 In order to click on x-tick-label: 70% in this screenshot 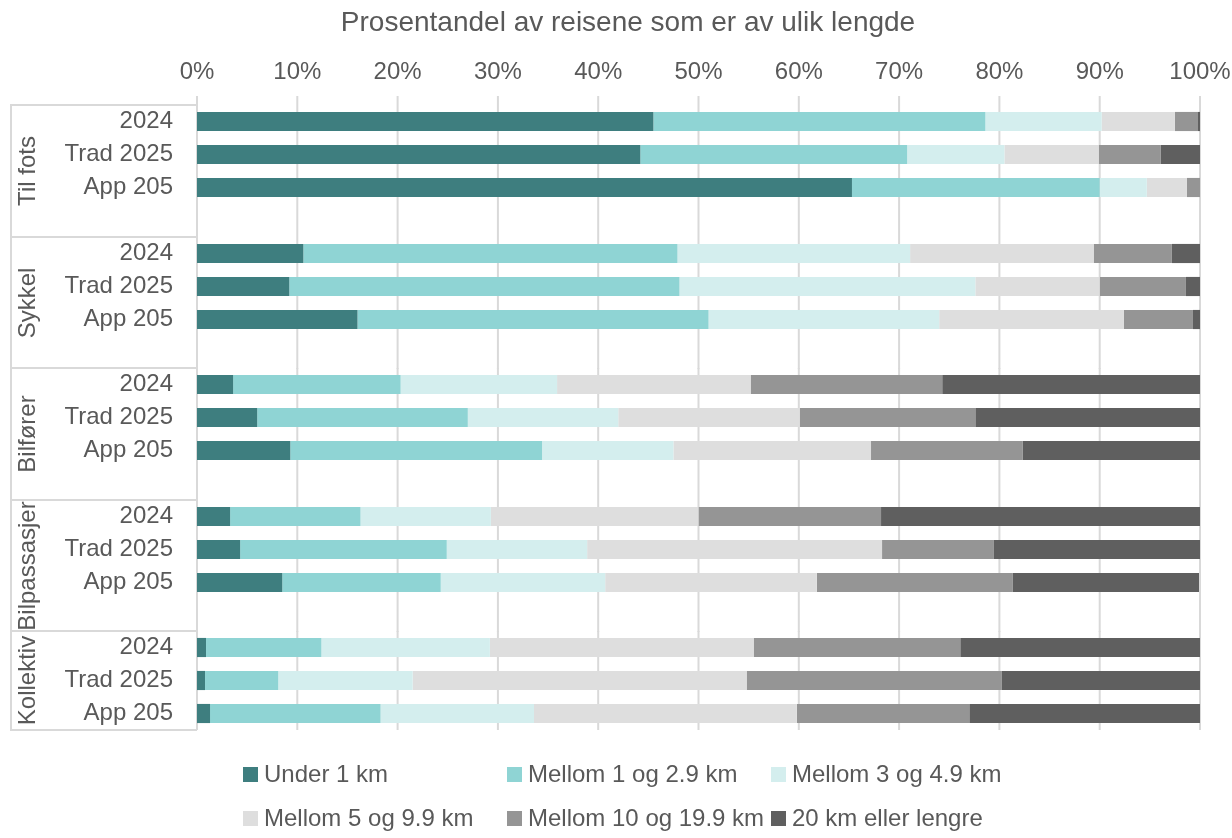, I will do `click(899, 71)`.